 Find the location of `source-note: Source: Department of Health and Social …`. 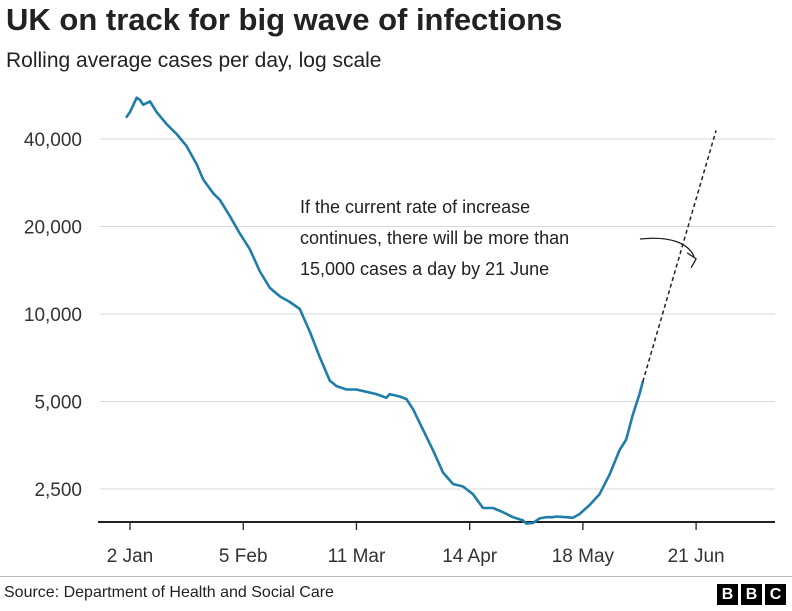

source-note: Source: Department of Health and Social … is located at coordinates (169, 592).